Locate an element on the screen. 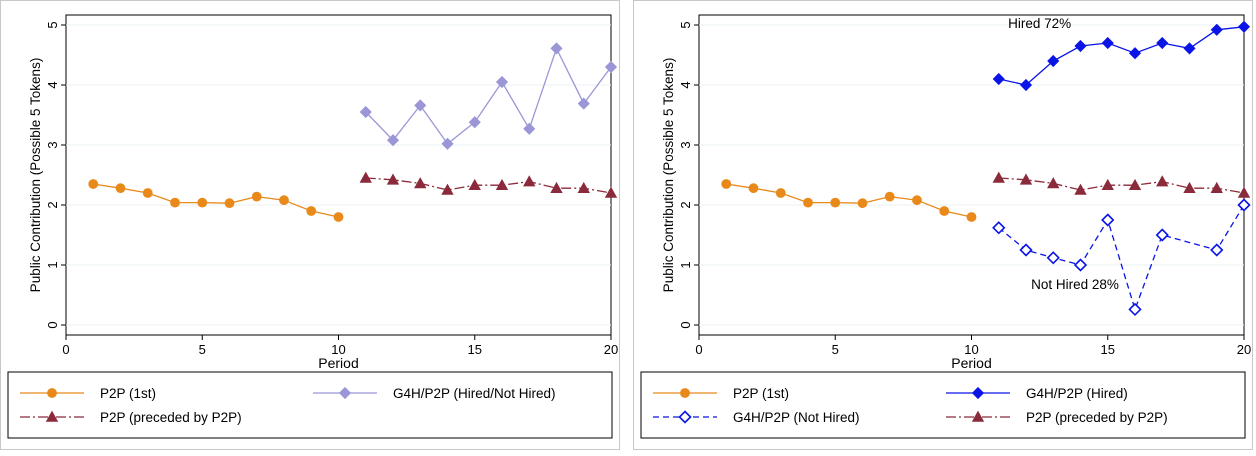 This screenshot has width=1256, height=456. x-axis-title: Period is located at coordinates (338, 363).